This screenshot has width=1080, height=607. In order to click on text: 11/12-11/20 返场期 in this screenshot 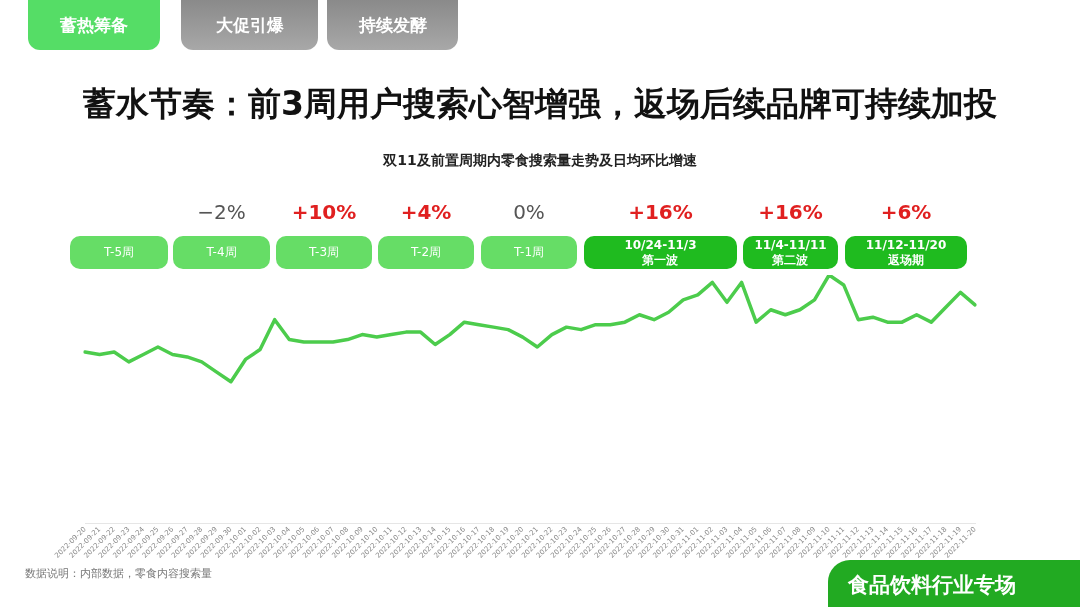, I will do `click(906, 252)`.